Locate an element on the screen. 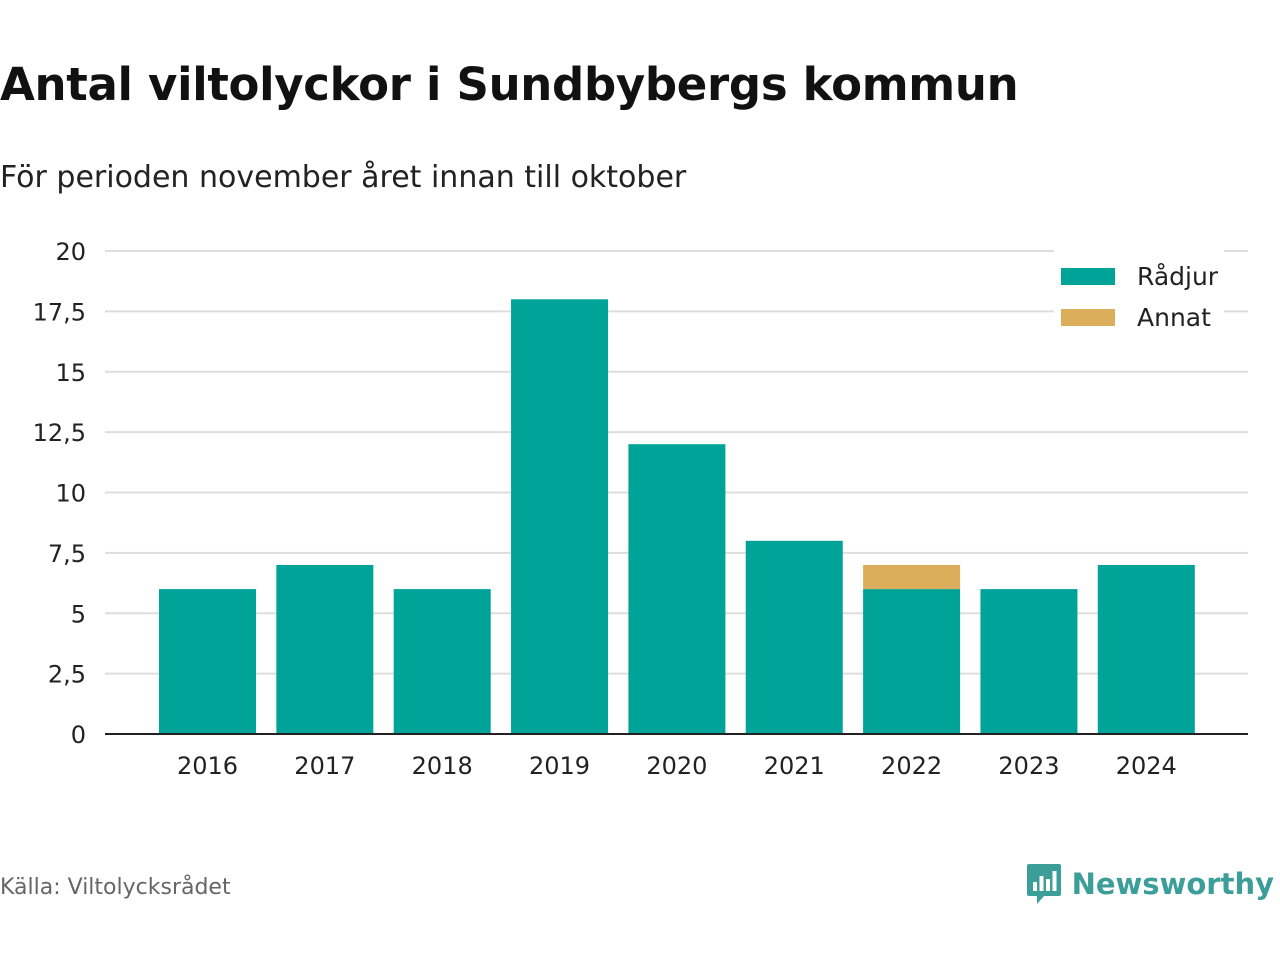 This screenshot has height=960, width=1280. y-axis-ticks: 0 2,5 5 7,5 10 12,5 15 17,5 20 is located at coordinates (59, 493).